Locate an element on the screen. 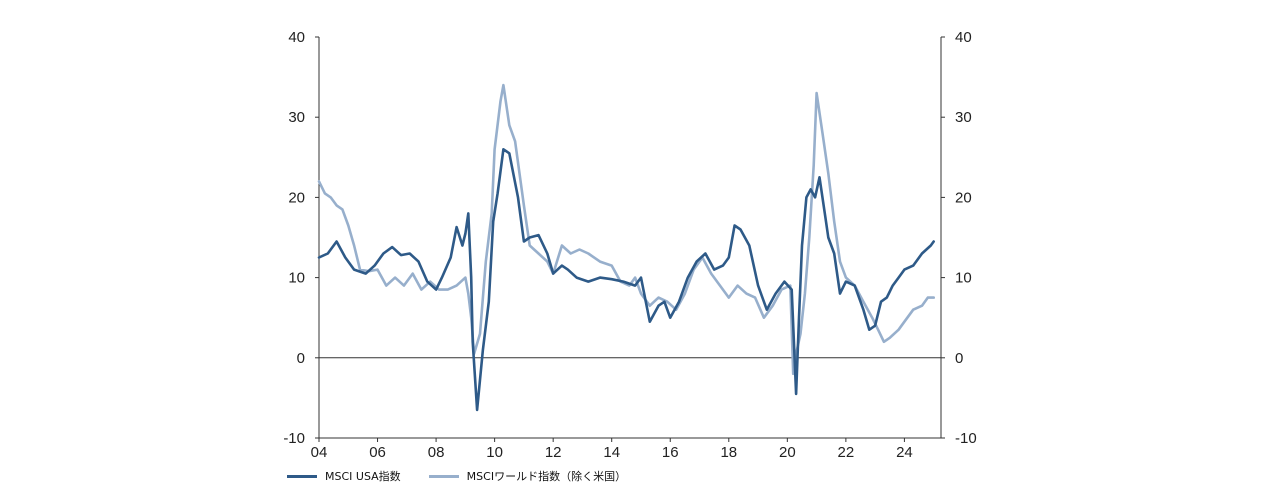 Image resolution: width=1264 pixels, height=497 pixels. y-tick-label-right: 40 is located at coordinates (963, 37).